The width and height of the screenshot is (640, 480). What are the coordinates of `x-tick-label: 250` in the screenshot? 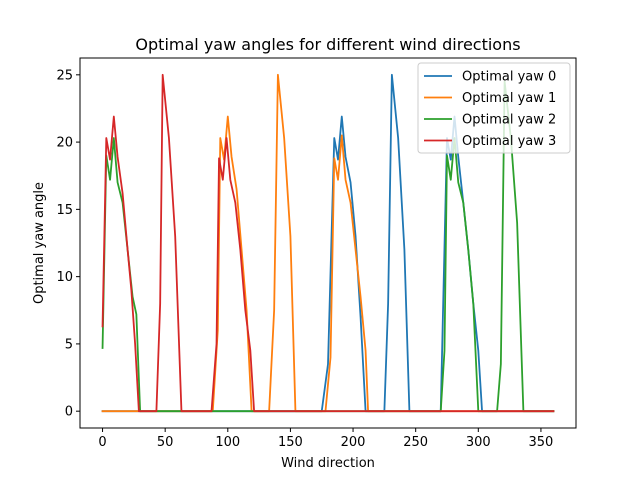 It's located at (415, 442).